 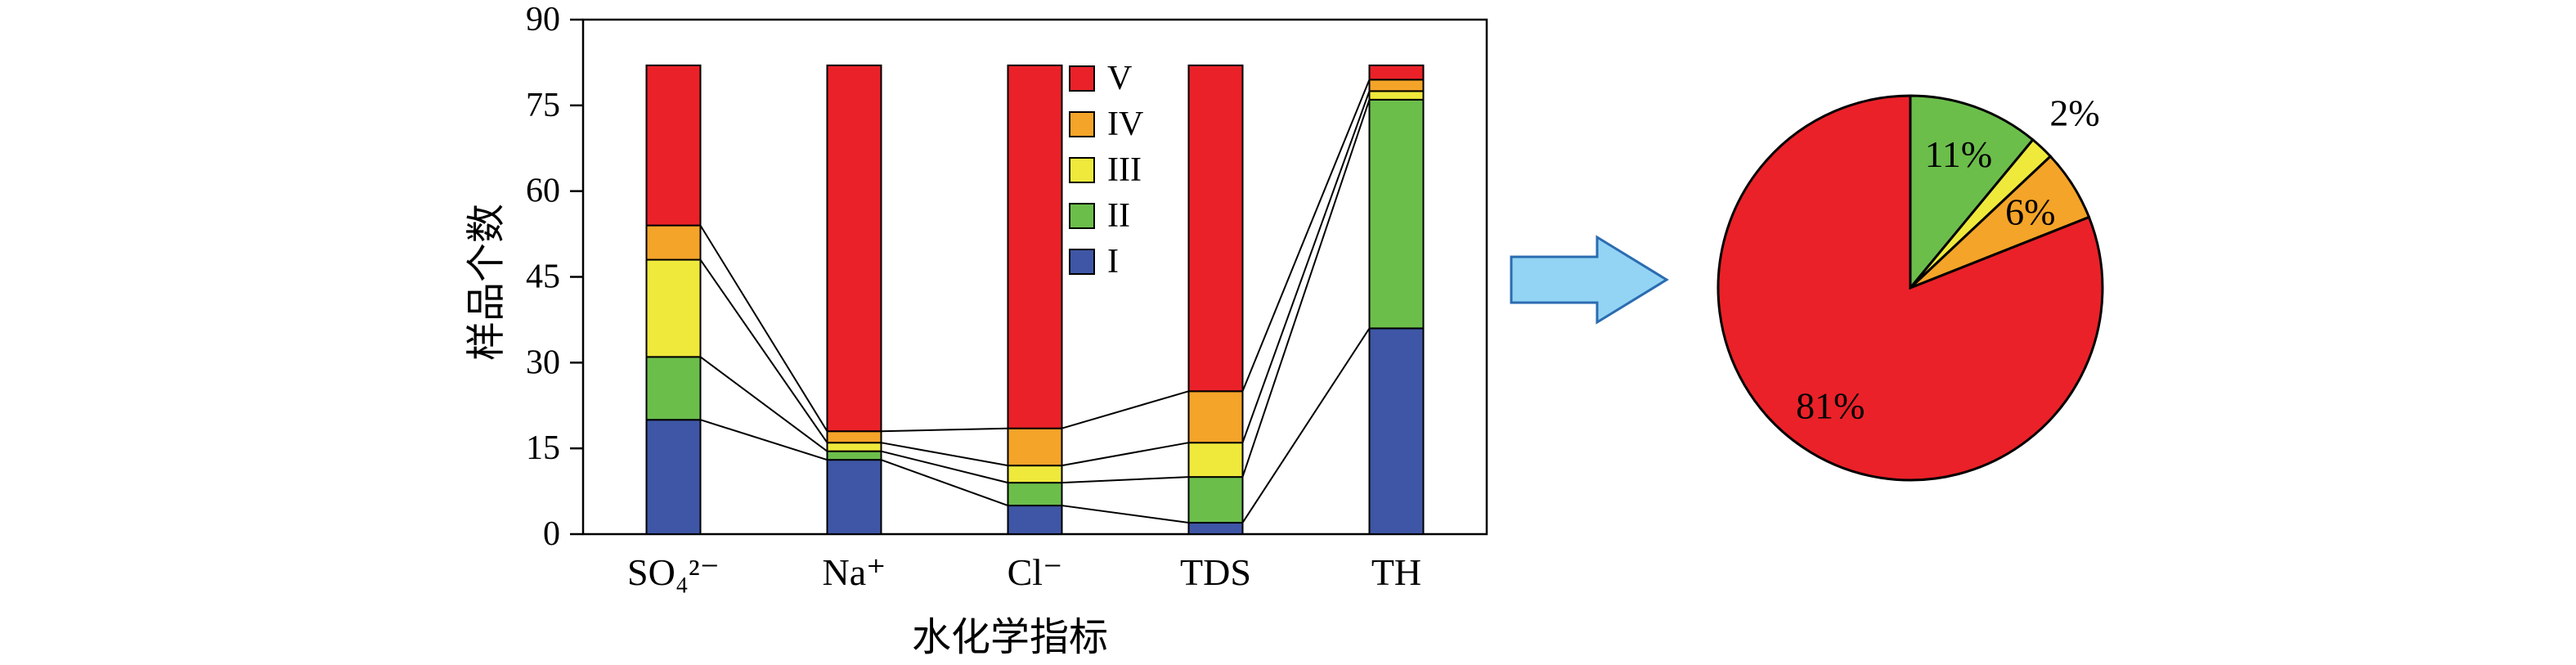 I want to click on y-axis-title: 样品个数, so click(x=487, y=282).